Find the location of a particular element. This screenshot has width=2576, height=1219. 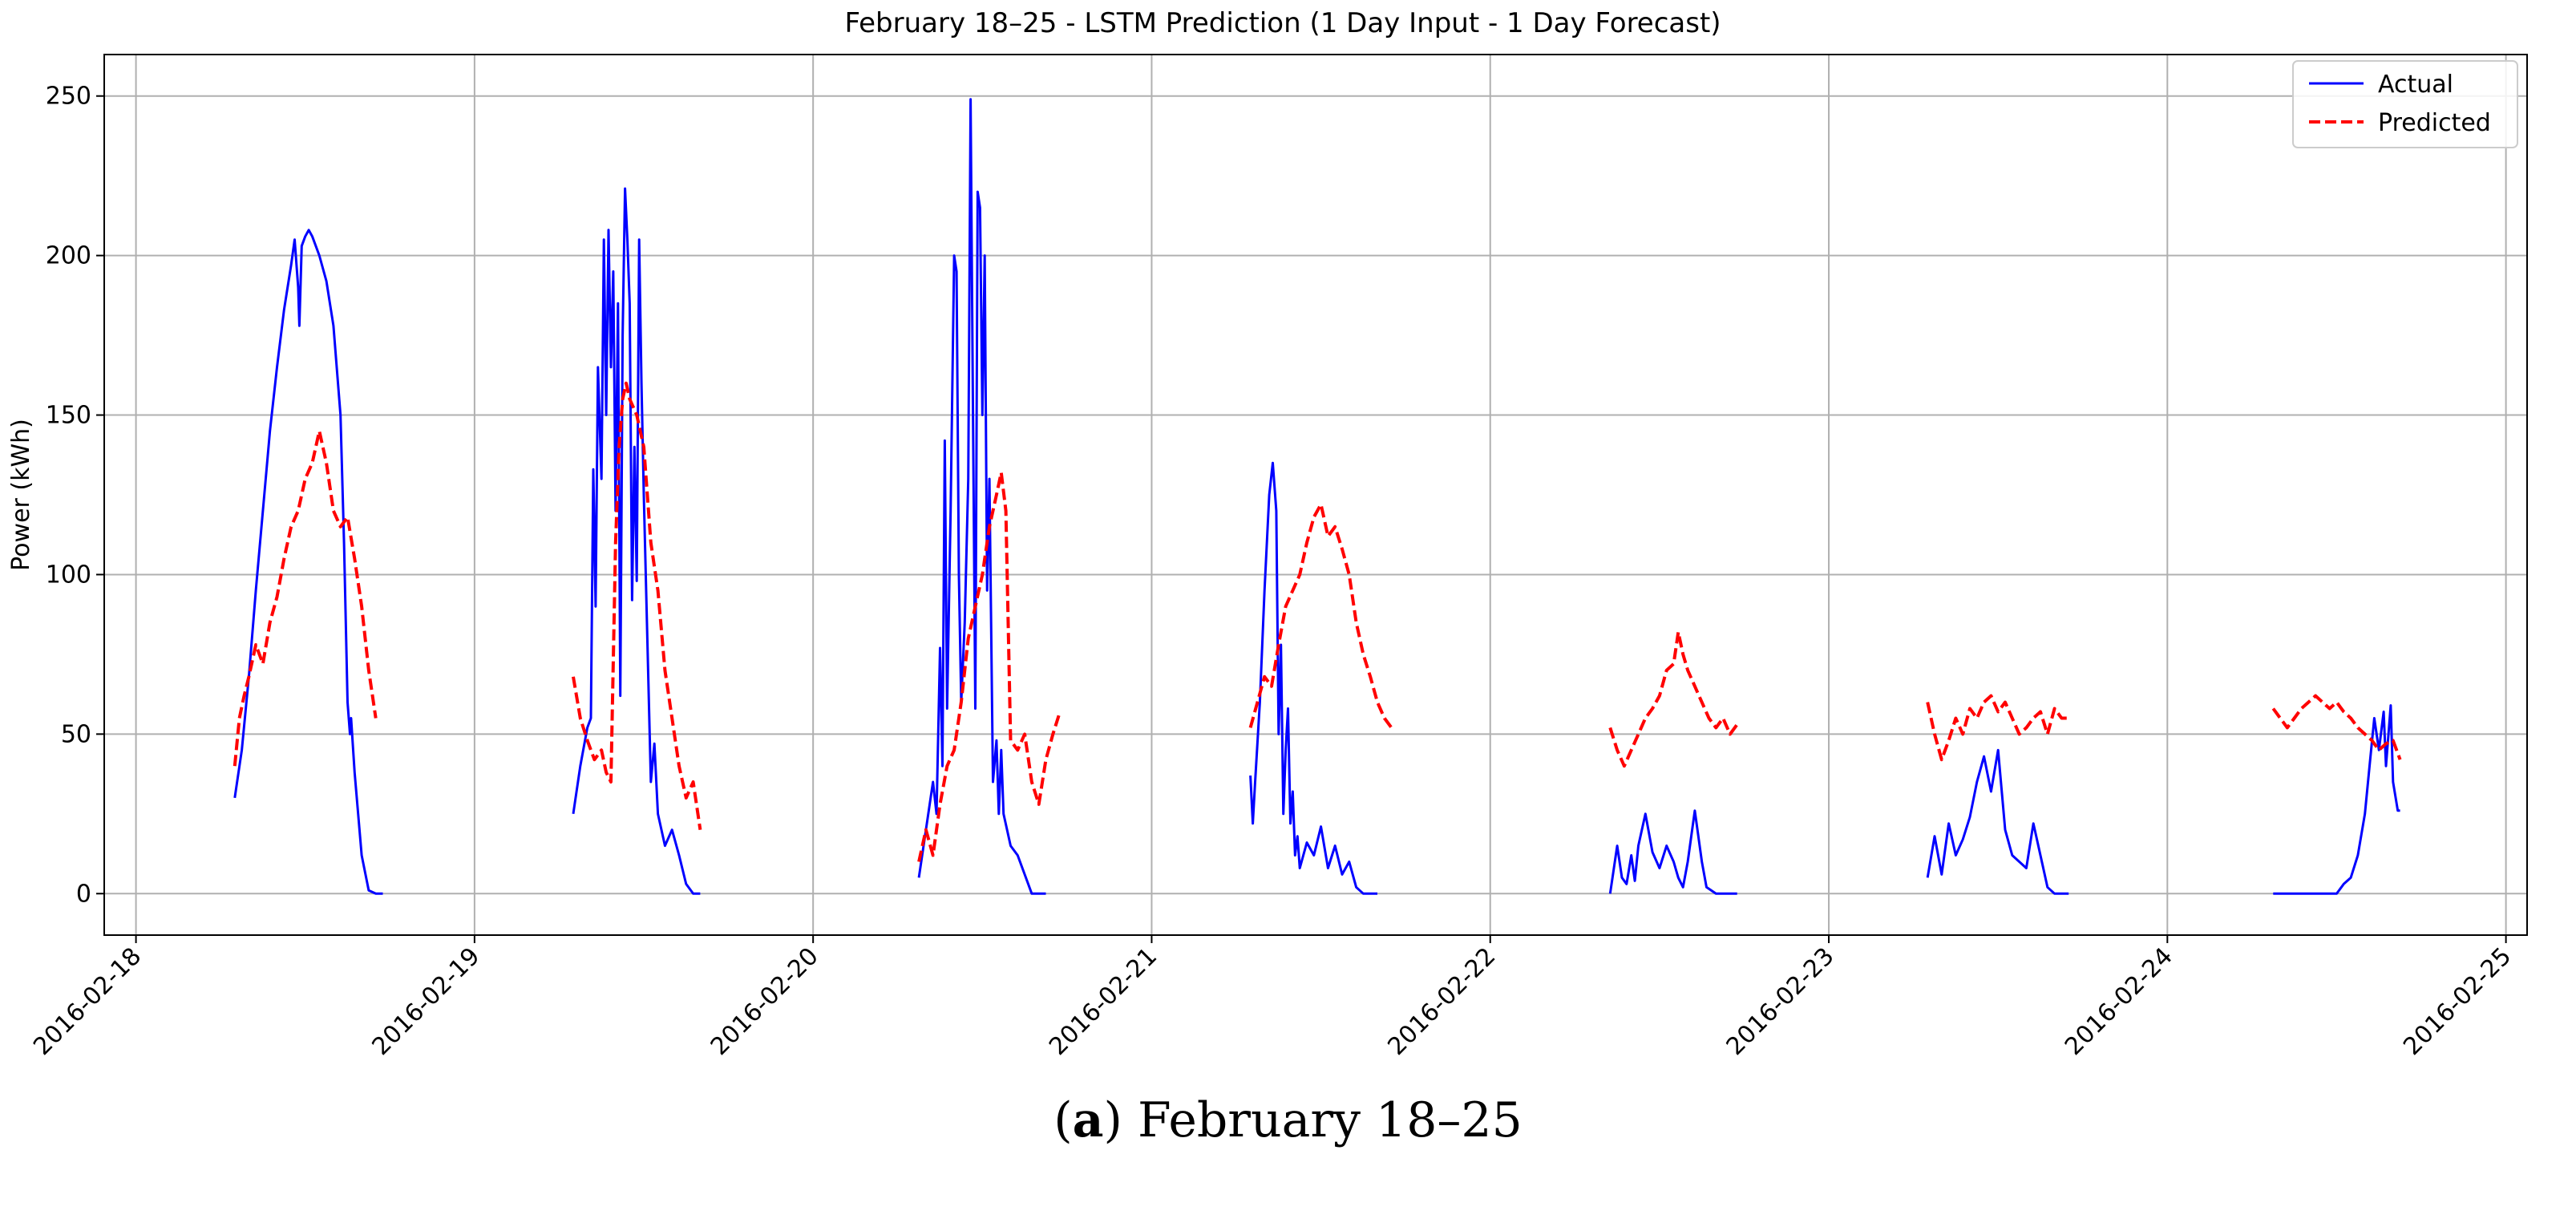

figure-caption: (a) February 18–25 is located at coordinates (1288, 1120).